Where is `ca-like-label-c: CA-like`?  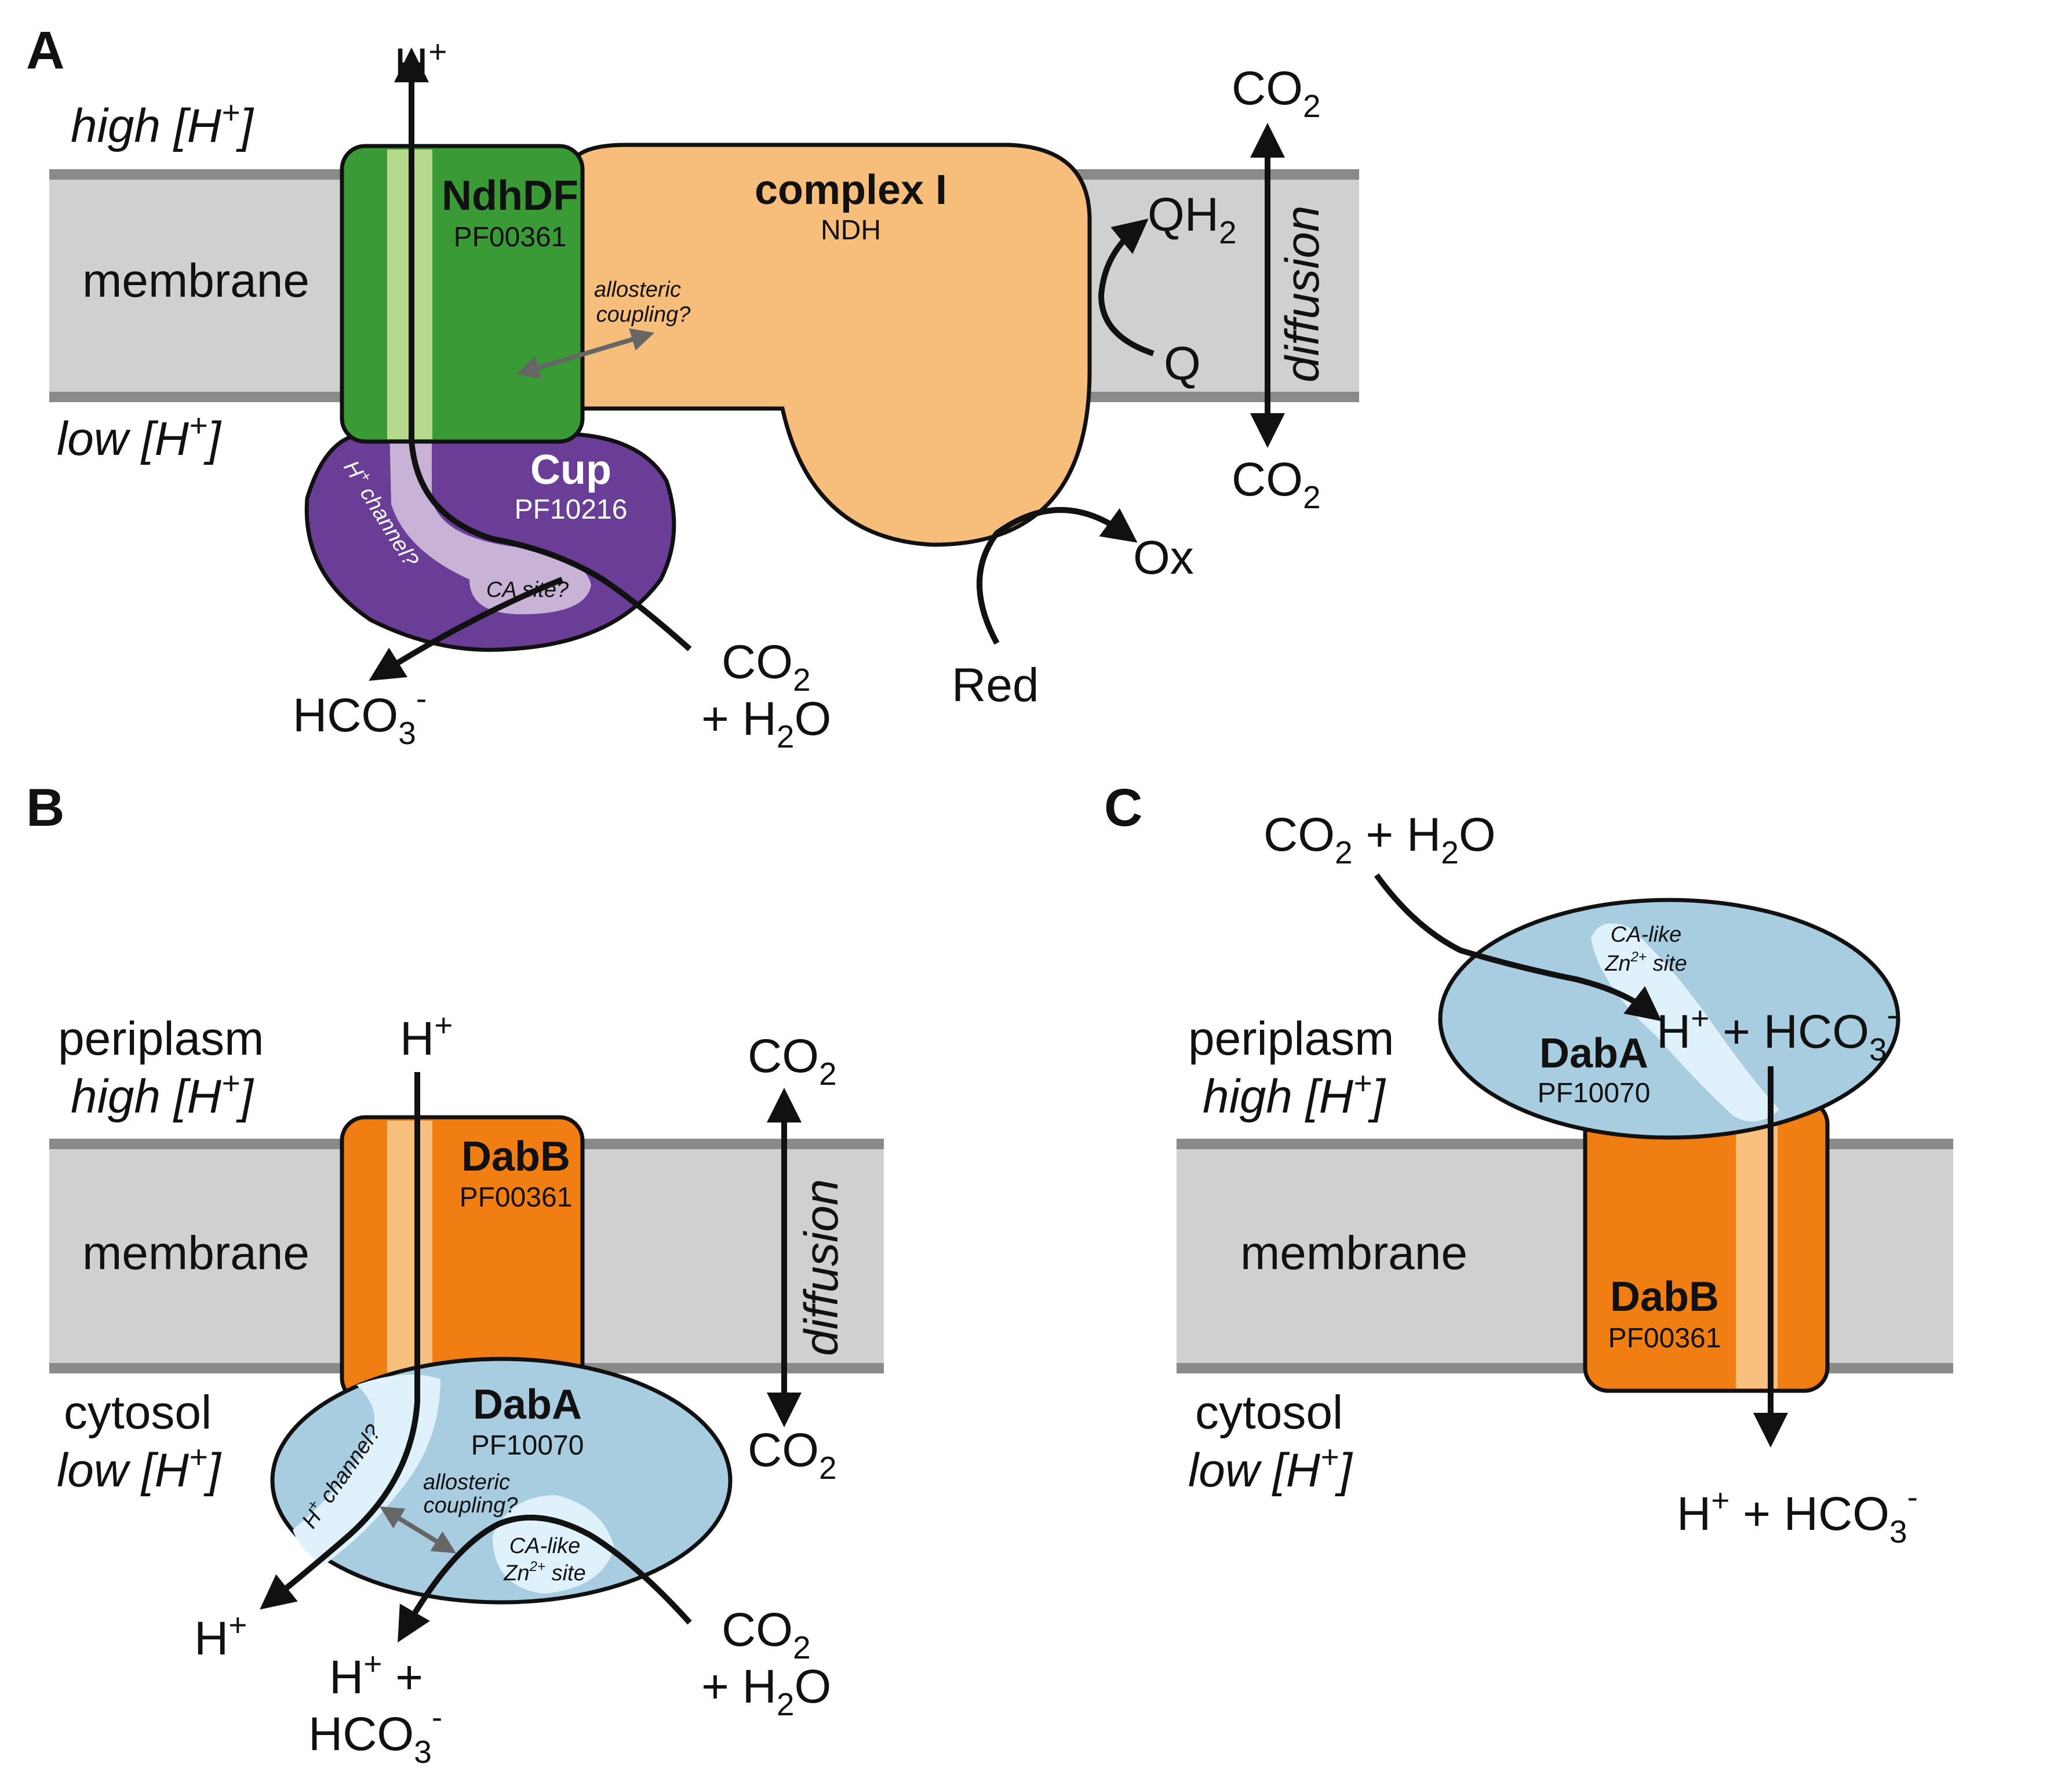 ca-like-label-c: CA-like is located at coordinates (1646, 935).